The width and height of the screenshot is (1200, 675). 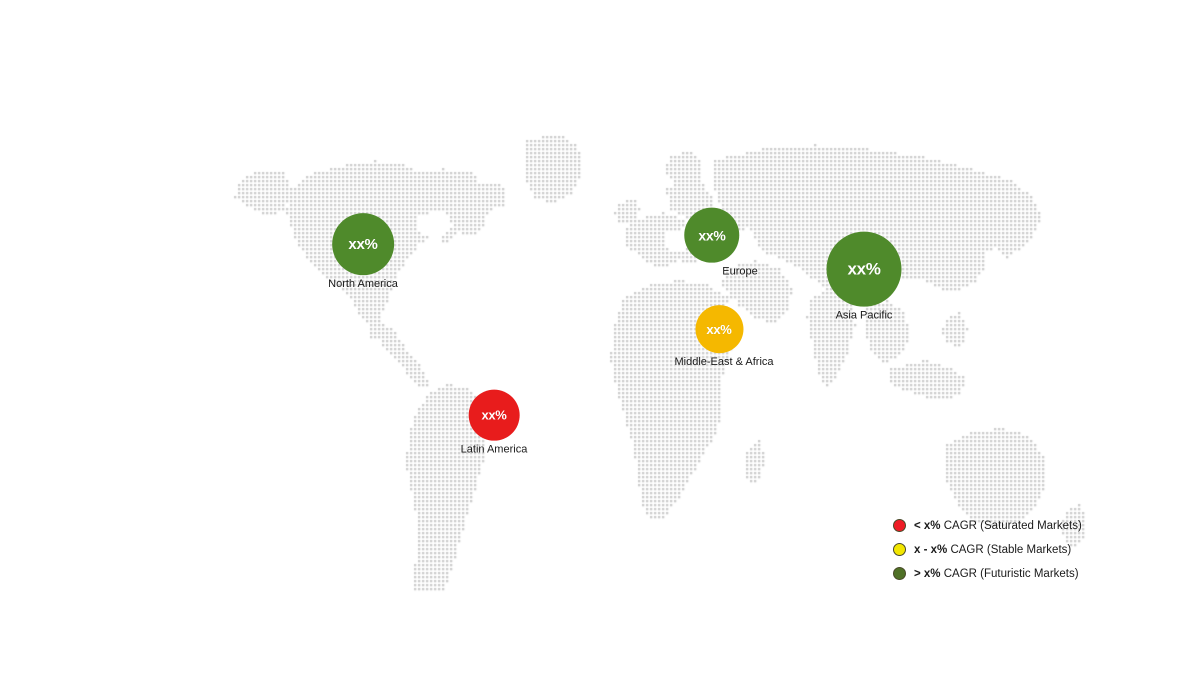 I want to click on bubble-circle-asia-pacific: xx%, so click(x=864, y=269).